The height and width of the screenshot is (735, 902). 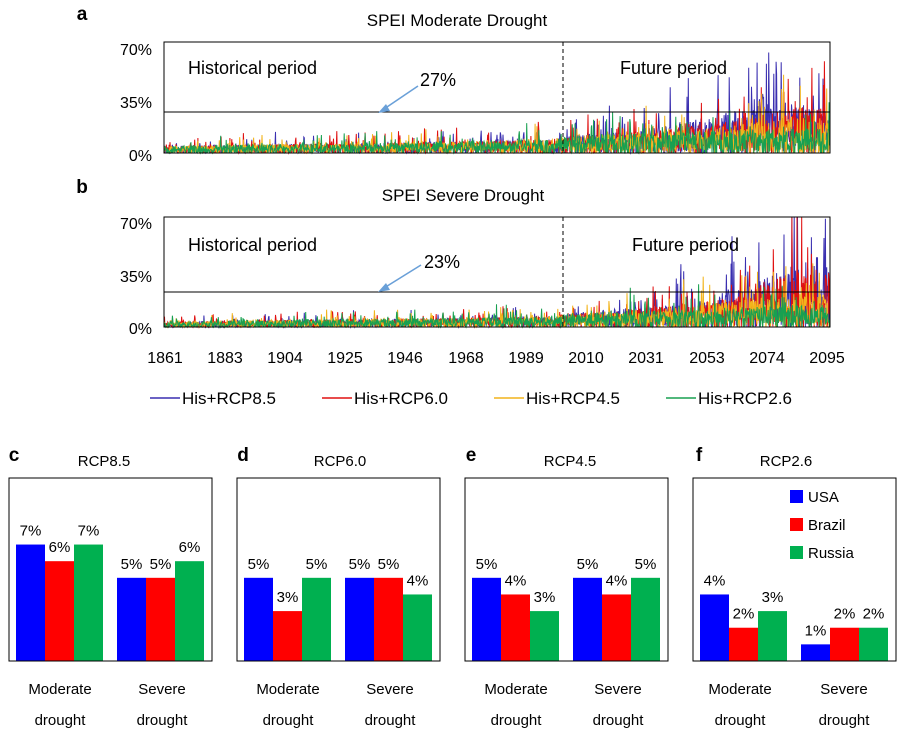 I want to click on panel-b-ytick-70: 70%, so click(x=136, y=224).